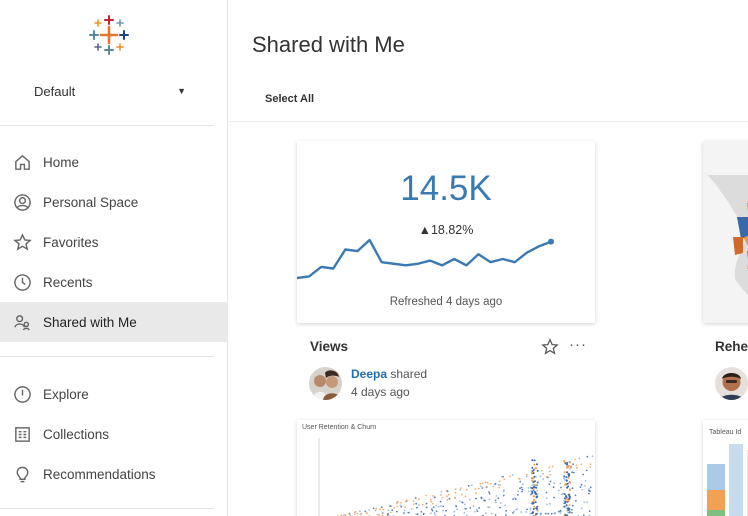 The height and width of the screenshot is (516, 748). I want to click on sidebar-item-collections: Collections, so click(114, 434).